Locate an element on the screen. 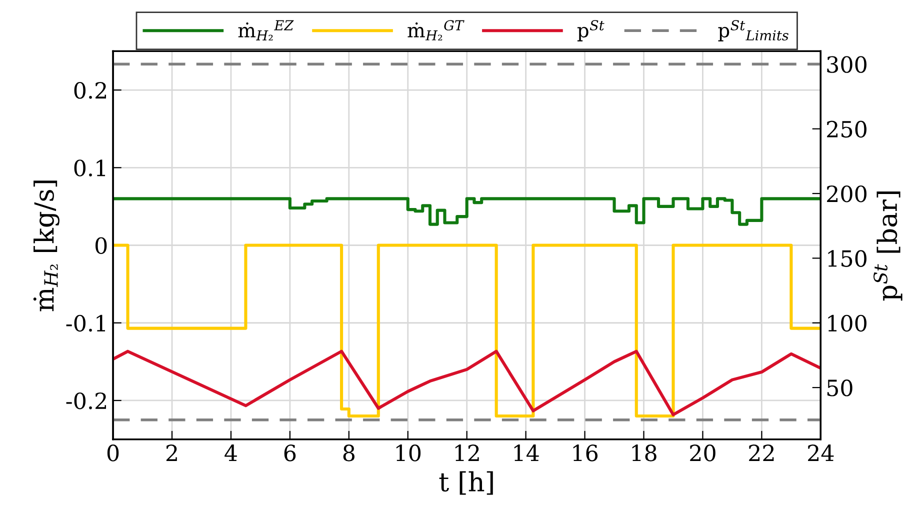  x-tick-label: 4 is located at coordinates (230, 453).